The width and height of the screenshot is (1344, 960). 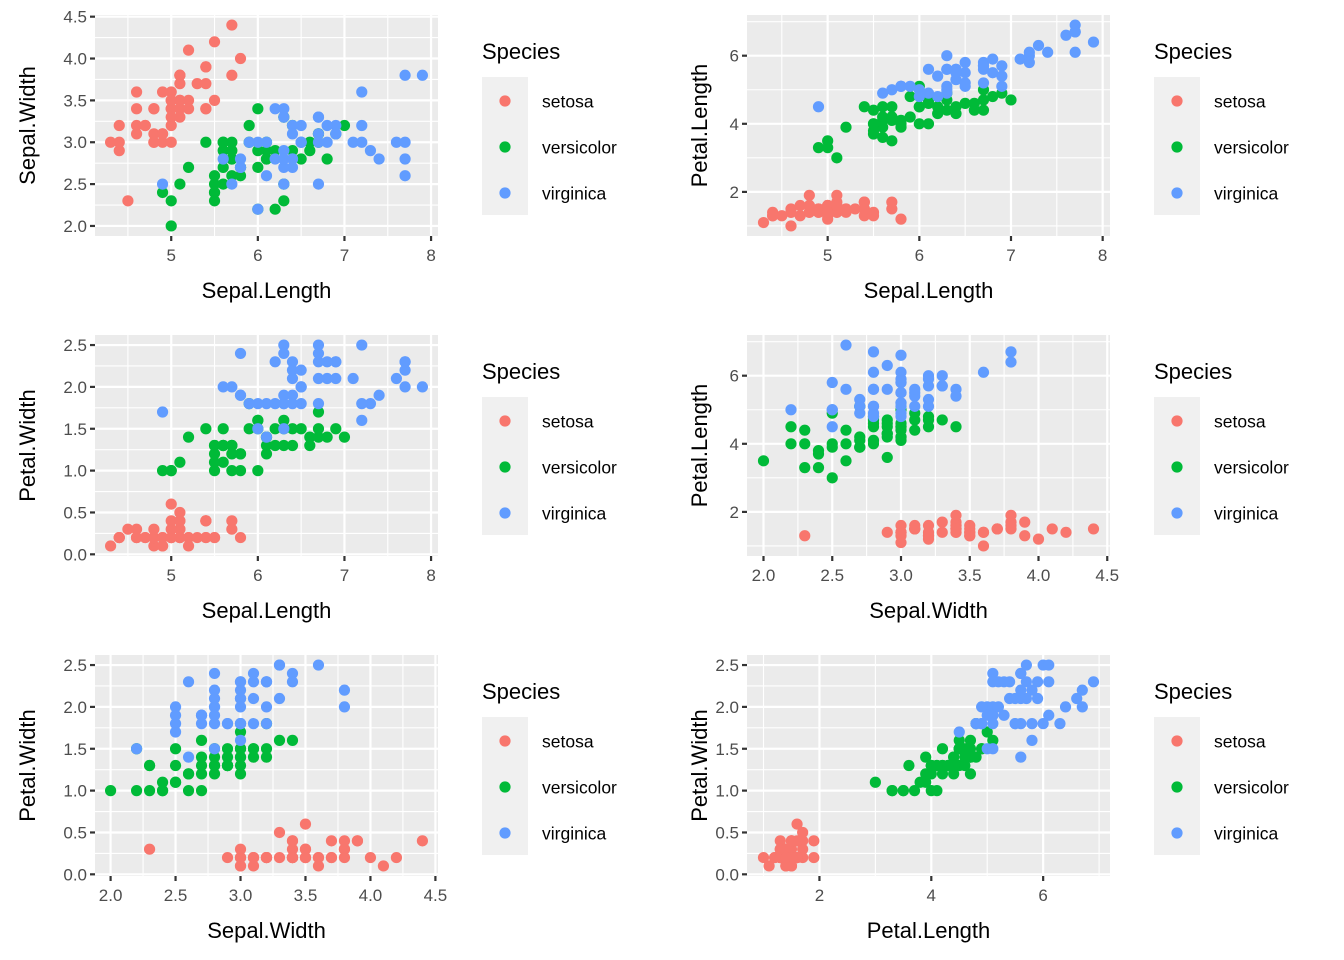 What do you see at coordinates (970, 575) in the screenshot?
I see `x-tick-label: 3.5` at bounding box center [970, 575].